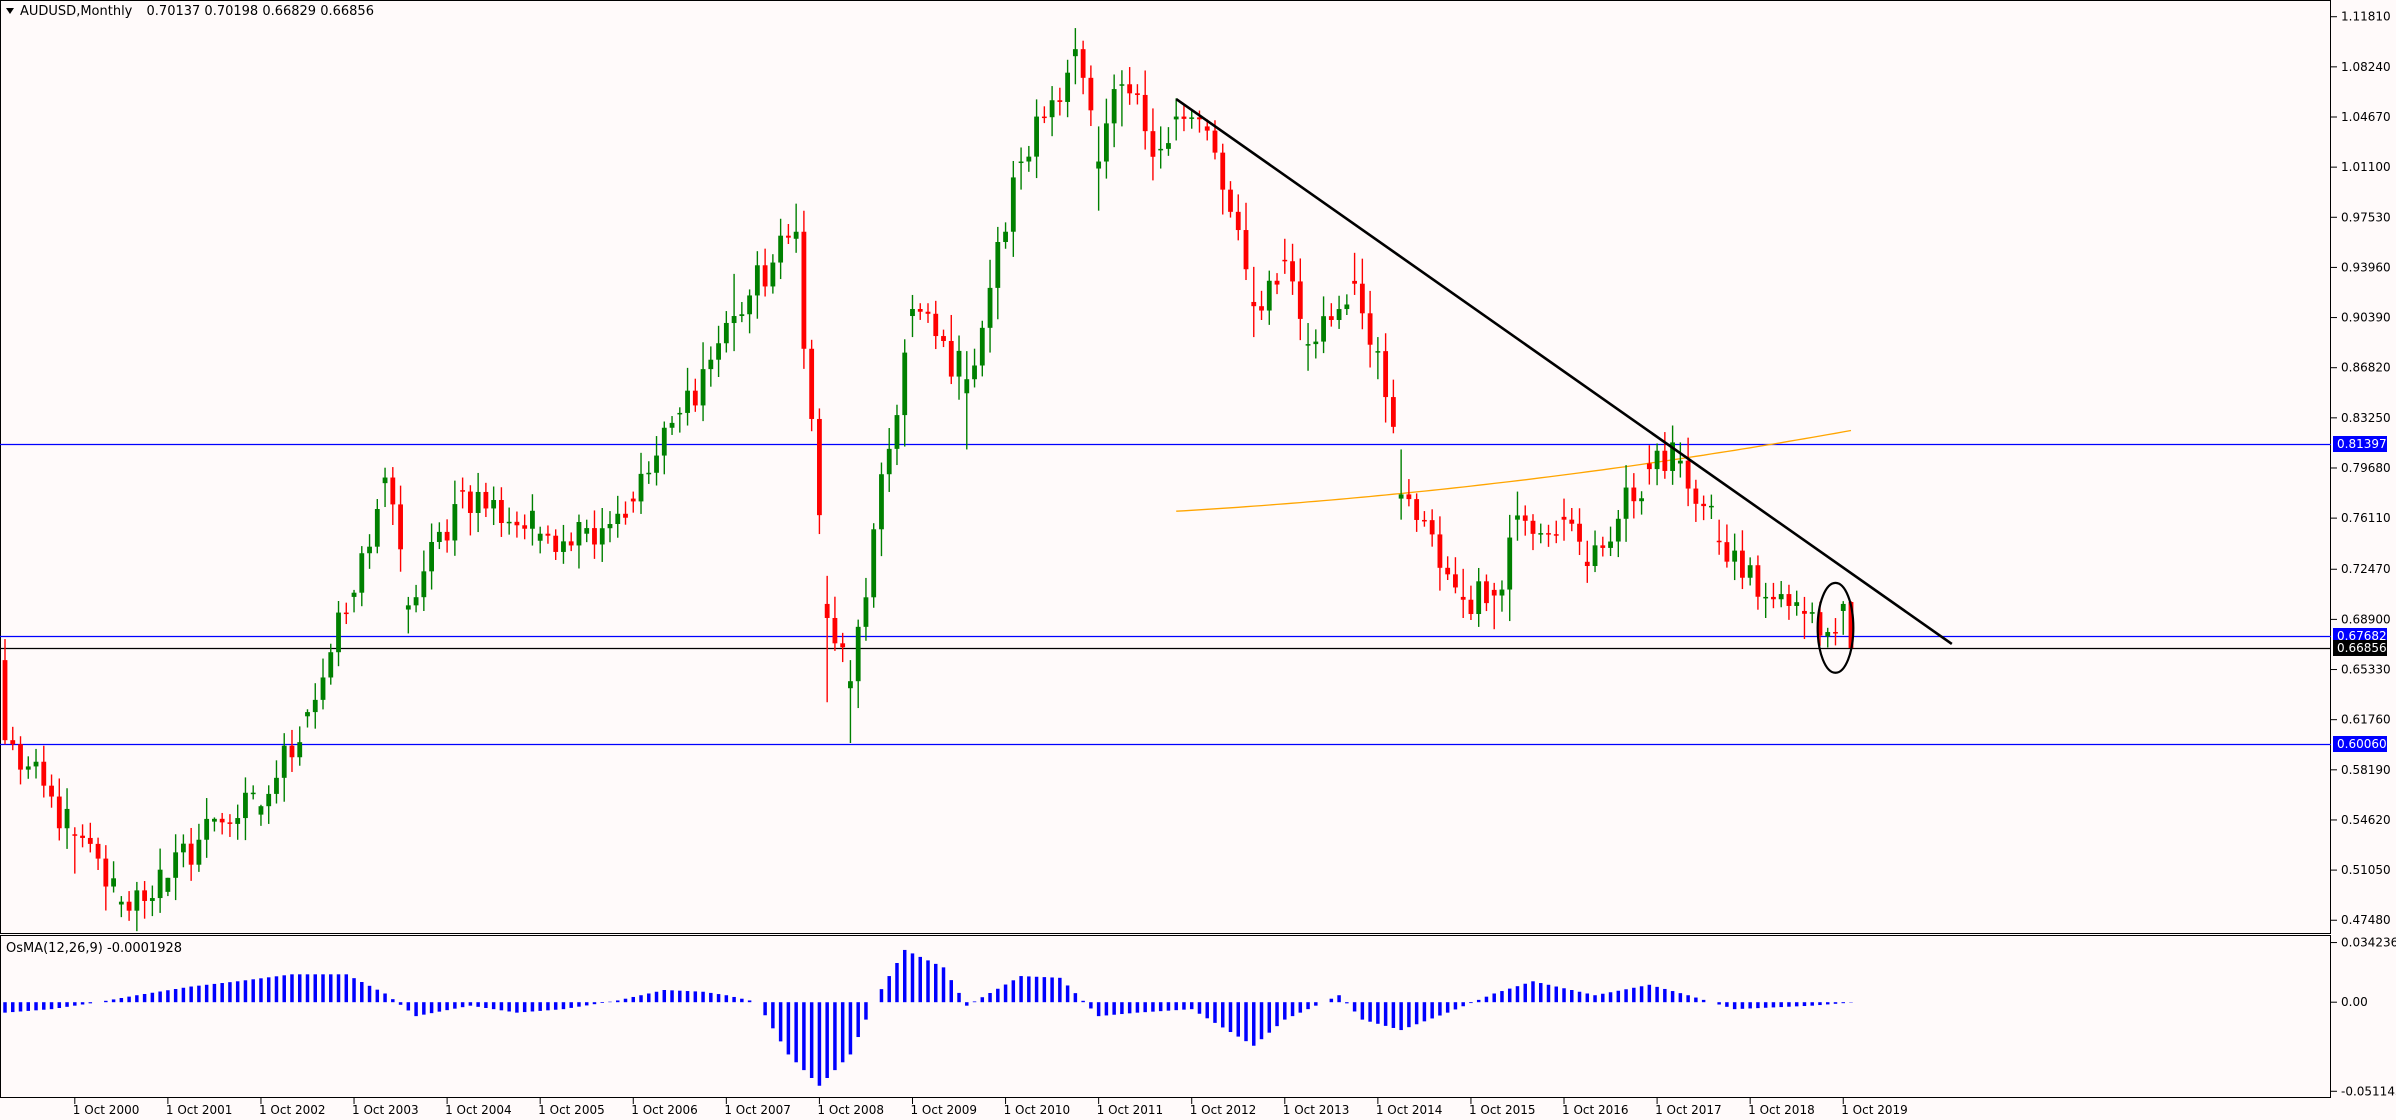  I want to click on level-badge, so click(2360, 444).